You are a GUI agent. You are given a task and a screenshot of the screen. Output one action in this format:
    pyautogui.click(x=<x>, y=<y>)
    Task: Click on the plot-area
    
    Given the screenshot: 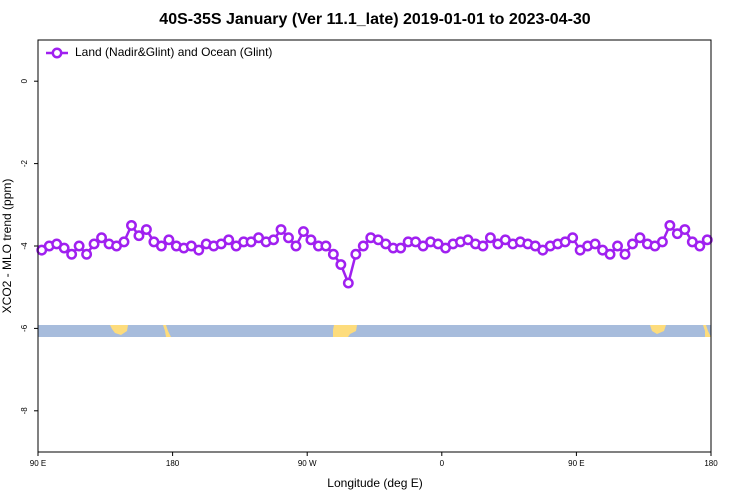 What is the action you would take?
    pyautogui.click(x=374, y=254)
    